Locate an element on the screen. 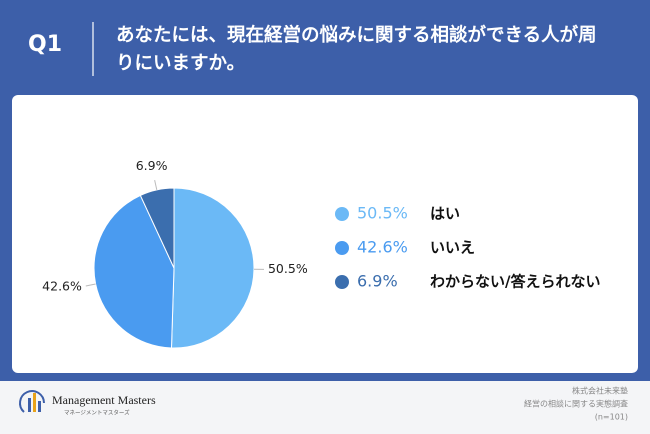 The width and height of the screenshot is (650, 434). data-label: 50.5% is located at coordinates (288, 268).